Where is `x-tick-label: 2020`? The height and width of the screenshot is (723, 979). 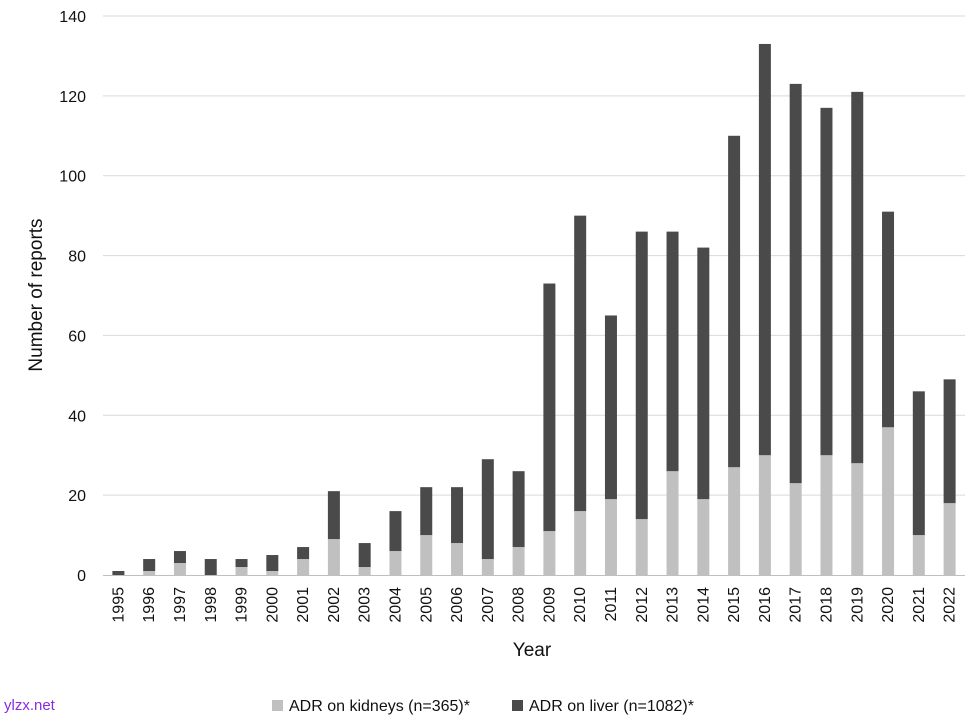 x-tick-label: 2020 is located at coordinates (888, 605).